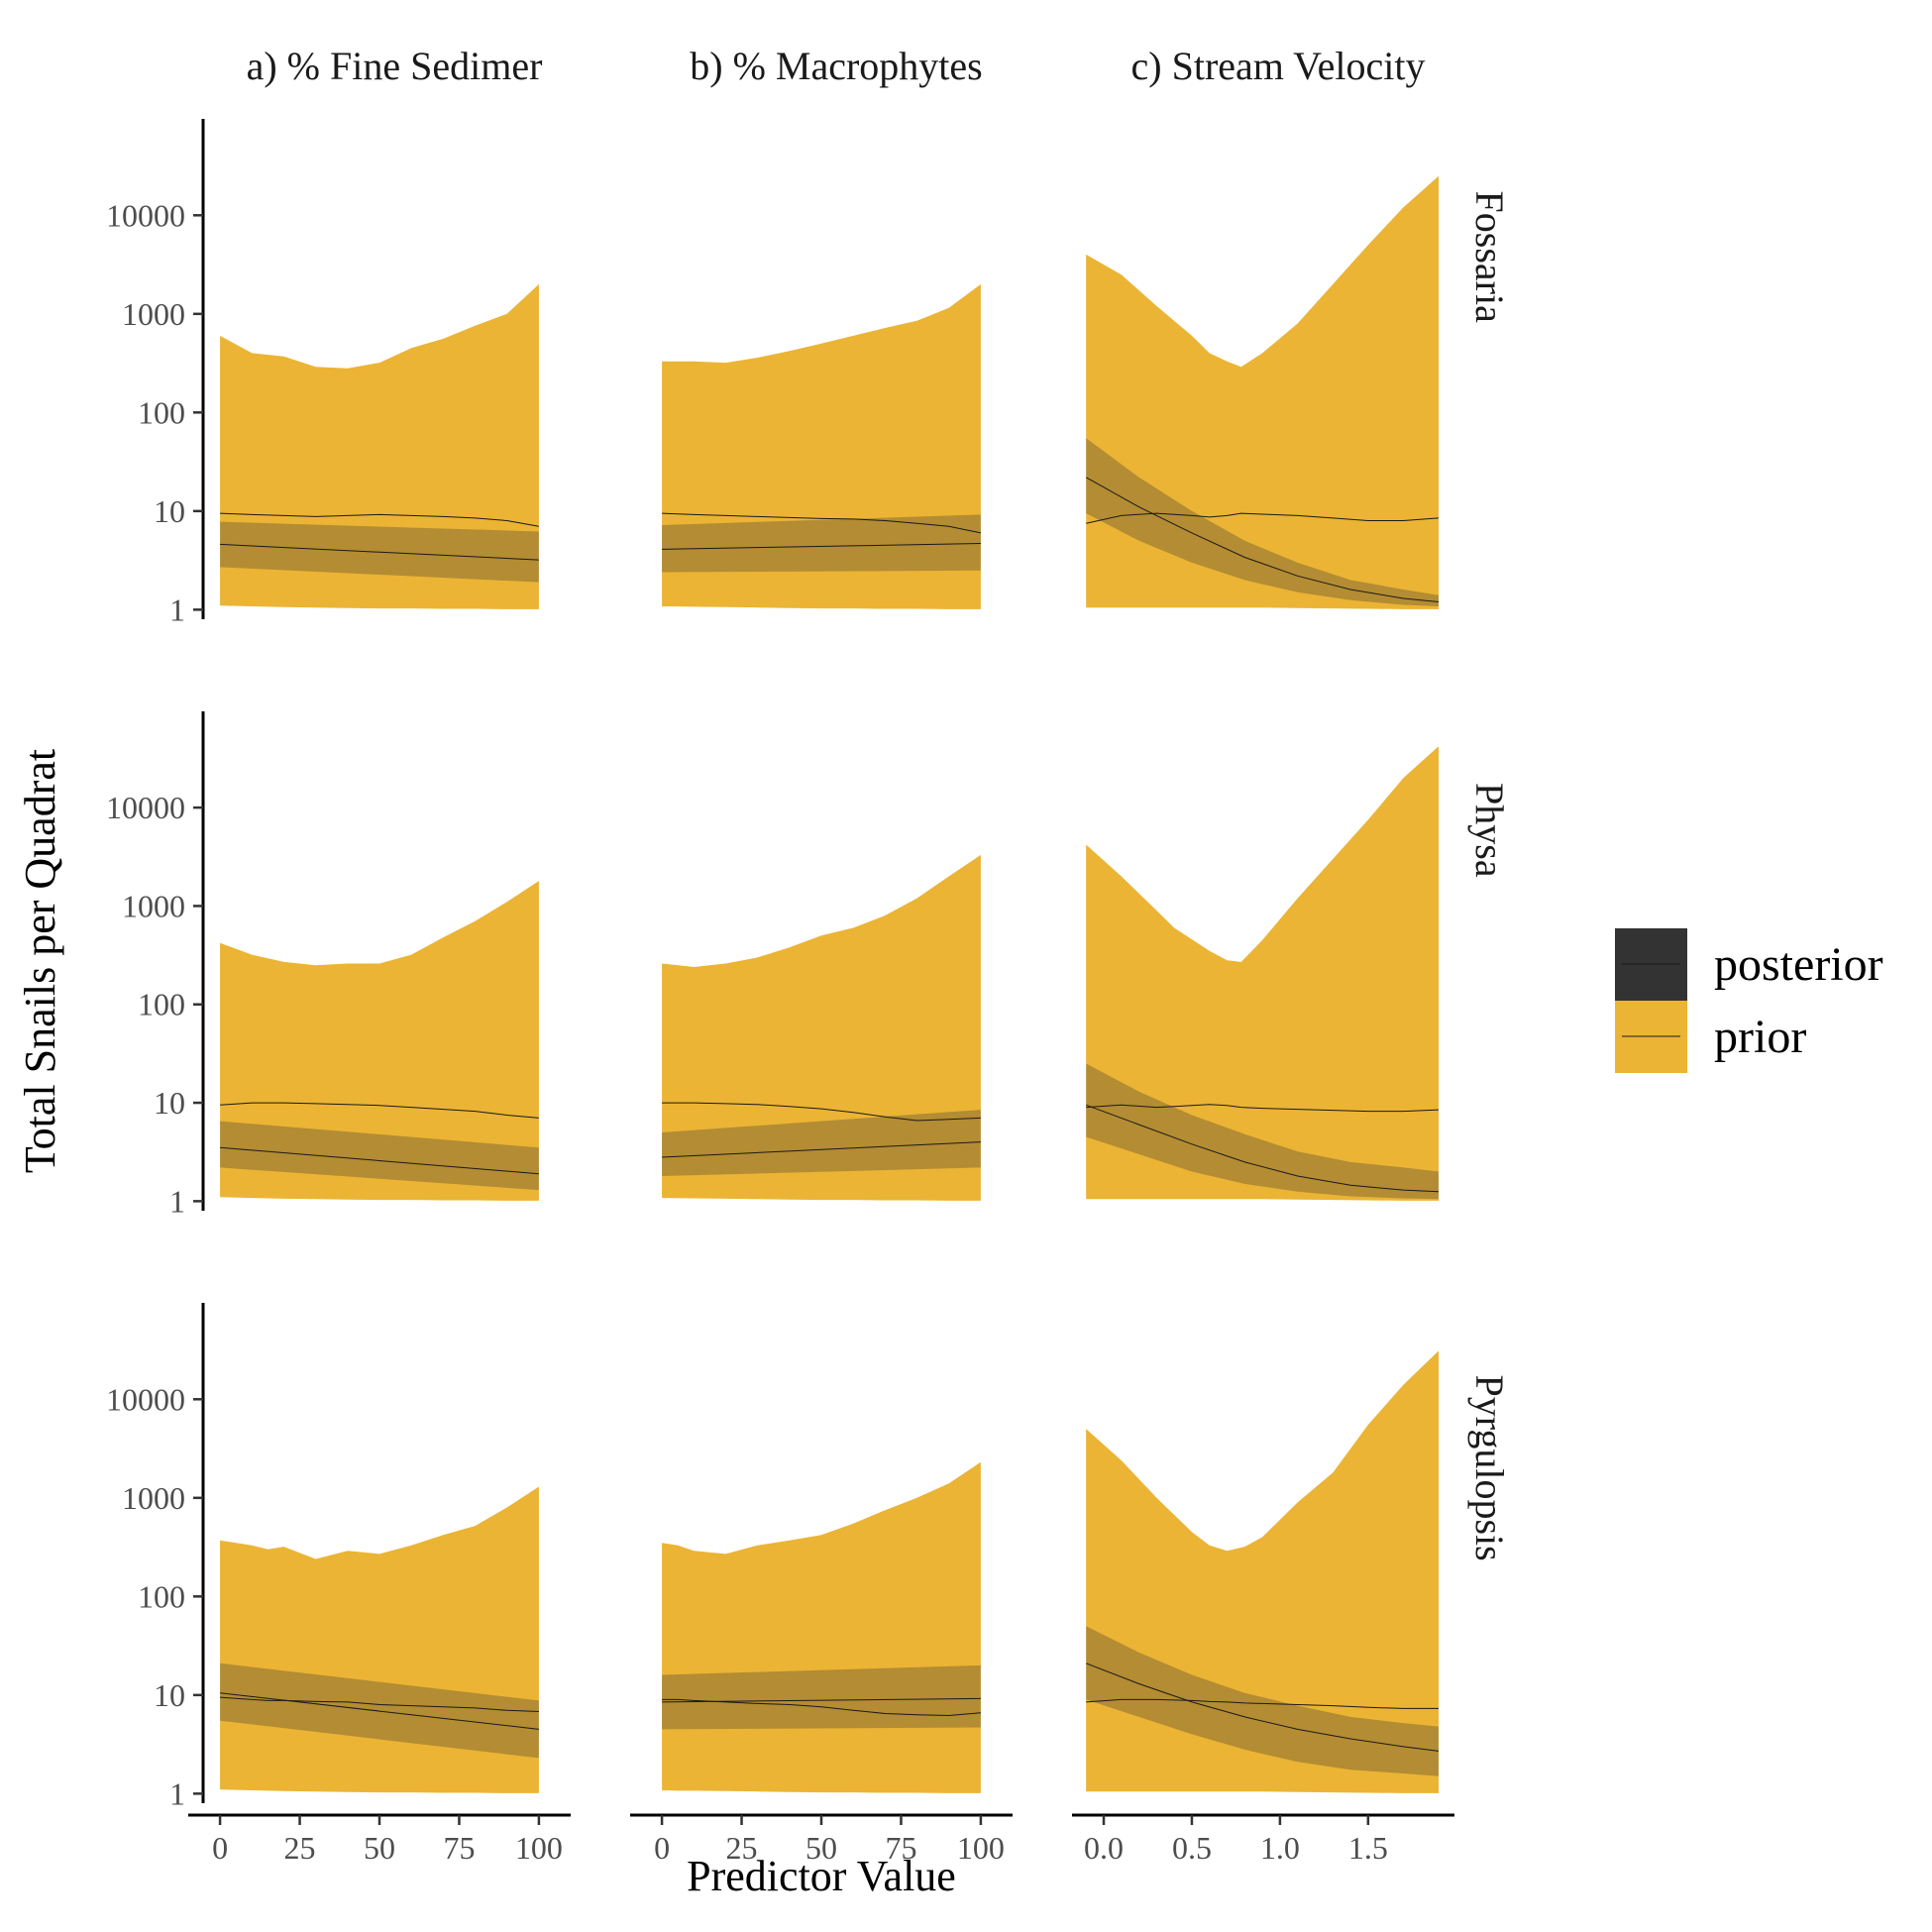  Describe the element at coordinates (40, 961) in the screenshot. I see `y-axis-title: Total Snails per Quadrat` at that location.